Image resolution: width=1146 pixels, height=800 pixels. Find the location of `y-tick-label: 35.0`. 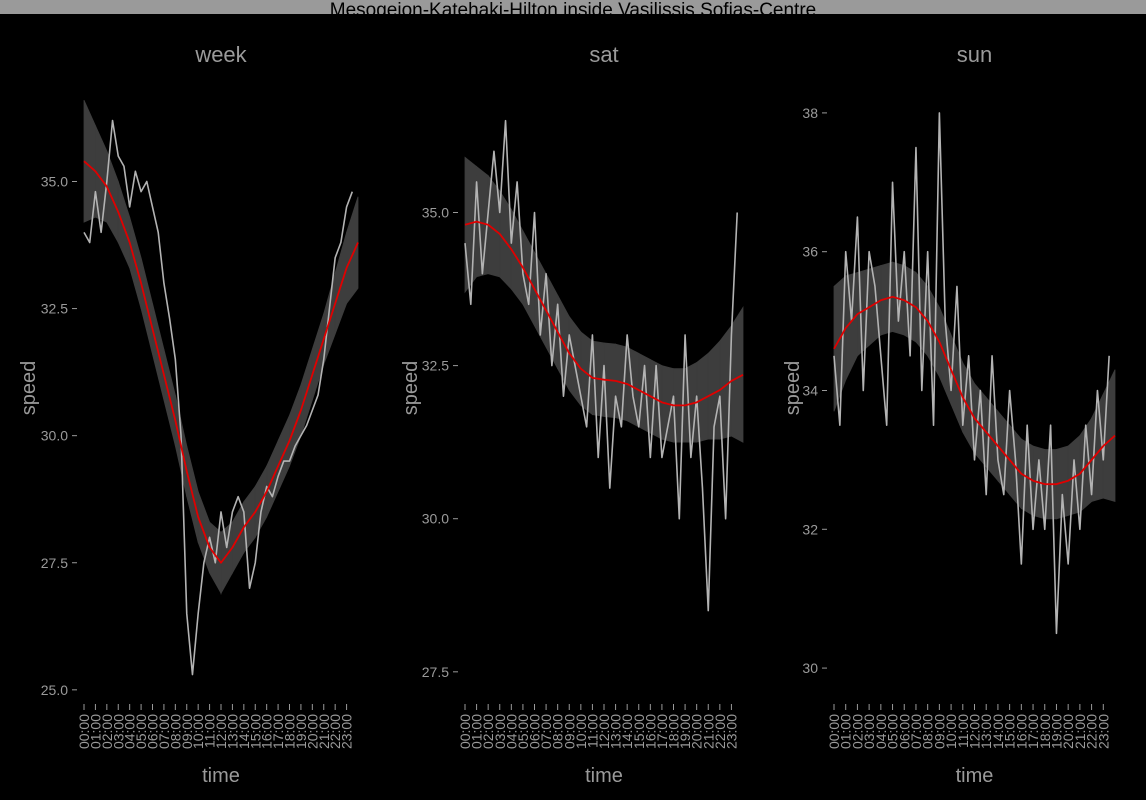

y-tick-label: 35.0 is located at coordinates (54, 182).